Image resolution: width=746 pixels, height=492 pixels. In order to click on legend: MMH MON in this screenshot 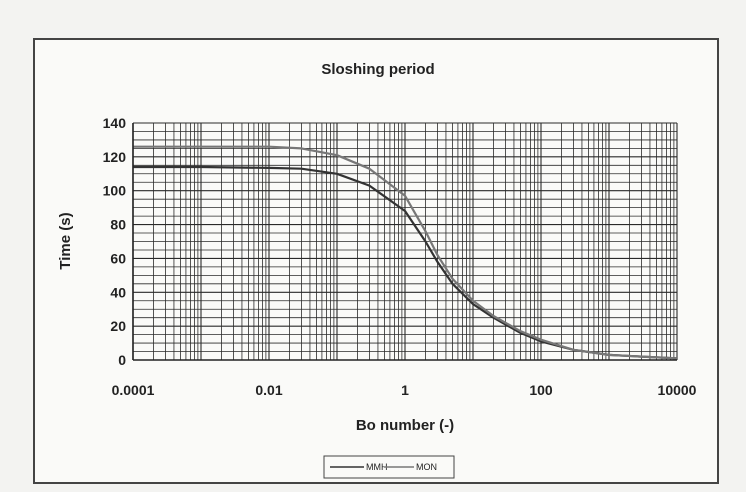, I will do `click(389, 467)`.